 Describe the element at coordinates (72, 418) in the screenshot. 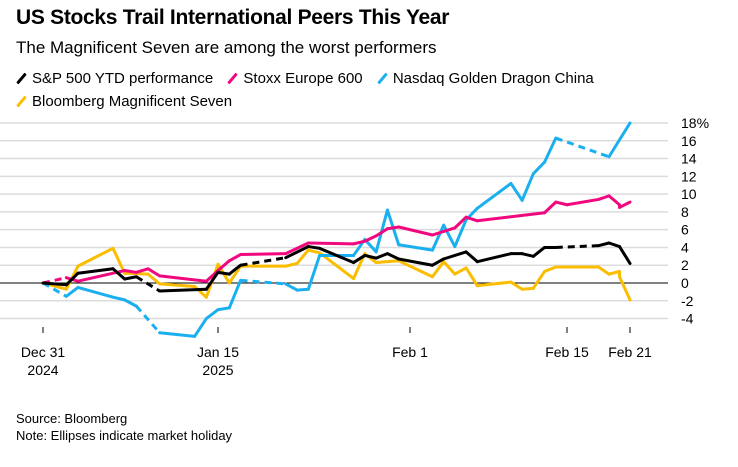

I see `source-note: Source: Bloomberg` at that location.